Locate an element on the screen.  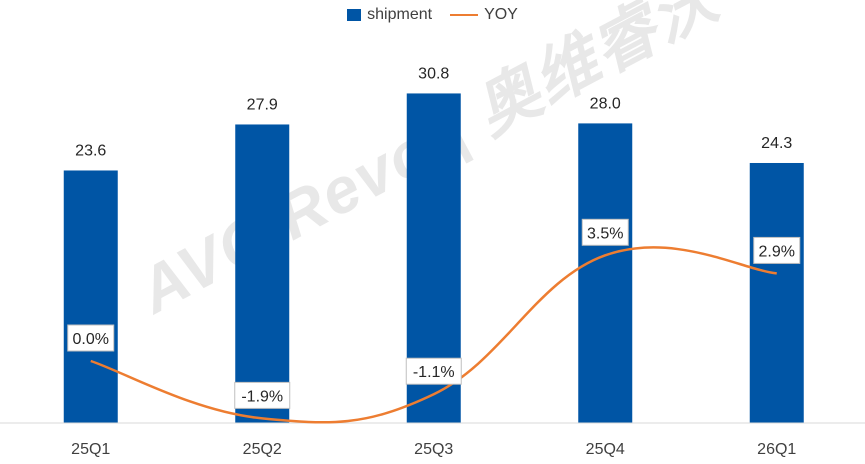
legend-label-shipment: shipment is located at coordinates (400, 14).